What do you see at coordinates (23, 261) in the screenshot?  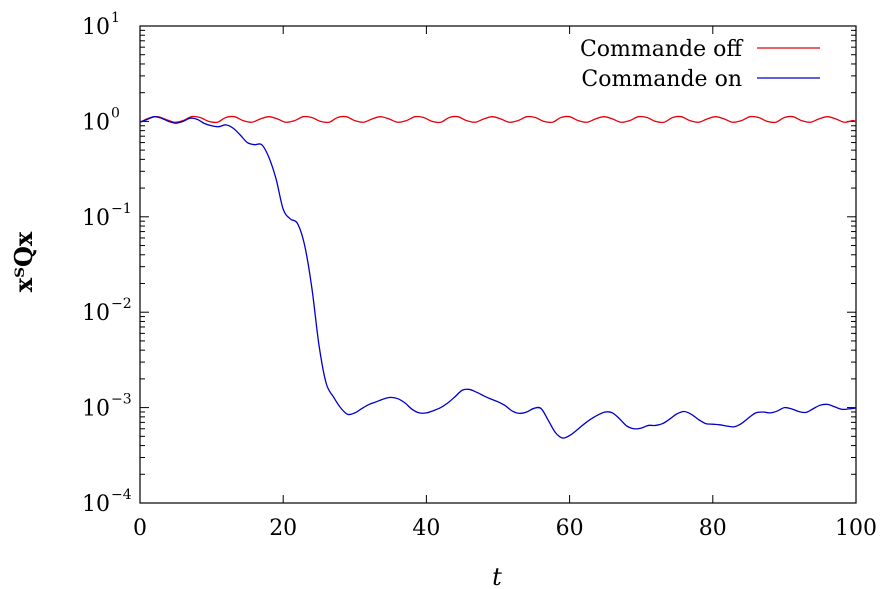 I see `y-axis-label: xᵀQx` at bounding box center [23, 261].